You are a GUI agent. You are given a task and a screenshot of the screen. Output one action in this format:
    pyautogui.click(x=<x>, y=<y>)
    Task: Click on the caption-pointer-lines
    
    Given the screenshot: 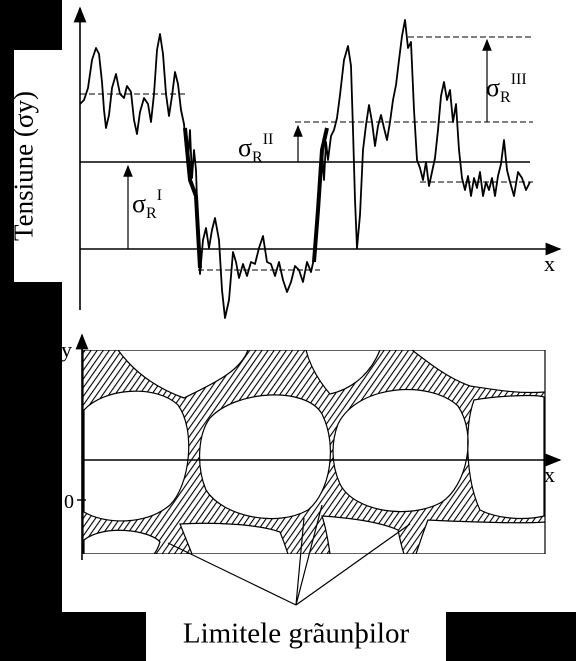 What is the action you would take?
    pyautogui.click(x=289, y=555)
    